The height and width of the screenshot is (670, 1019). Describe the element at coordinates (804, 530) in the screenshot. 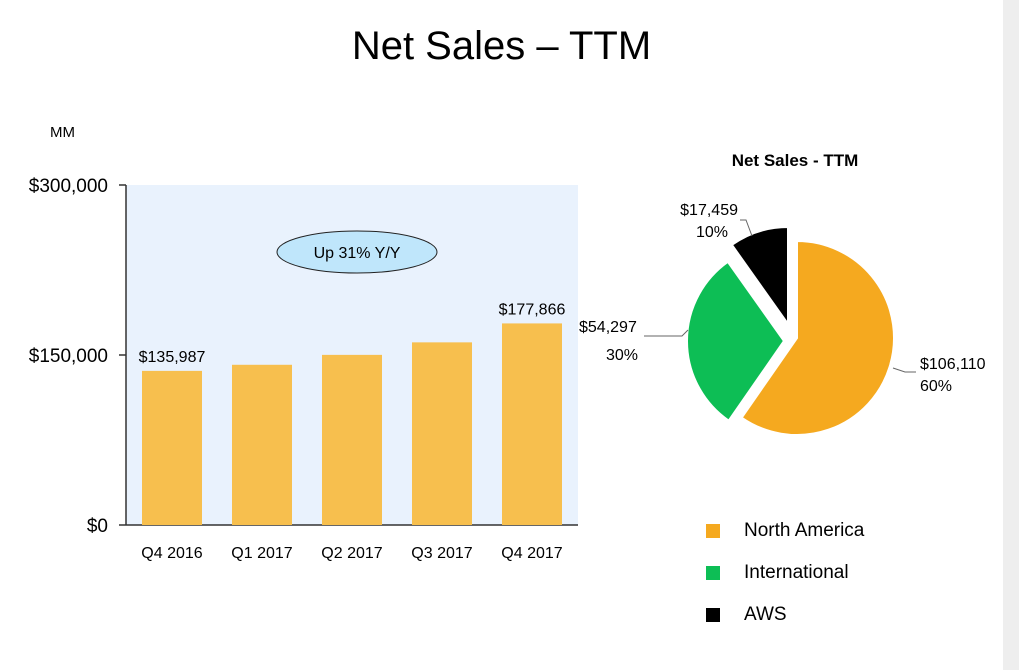

I see `legend-label-north-america: North America` at that location.